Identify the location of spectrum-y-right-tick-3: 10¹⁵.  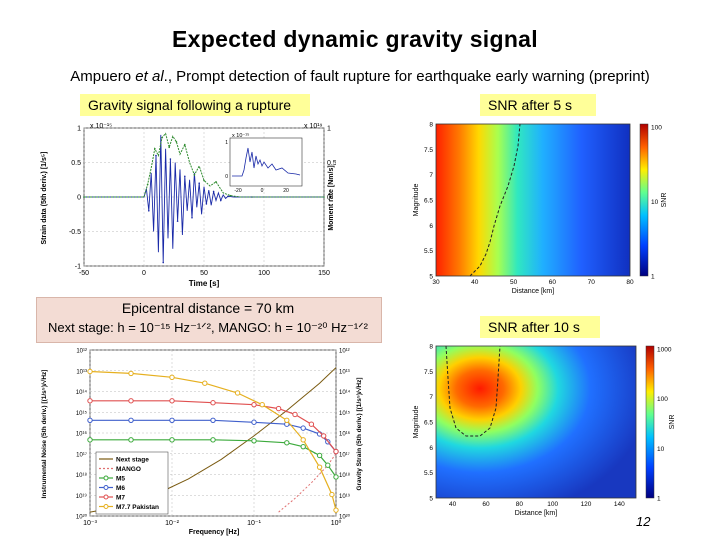
(345, 413).